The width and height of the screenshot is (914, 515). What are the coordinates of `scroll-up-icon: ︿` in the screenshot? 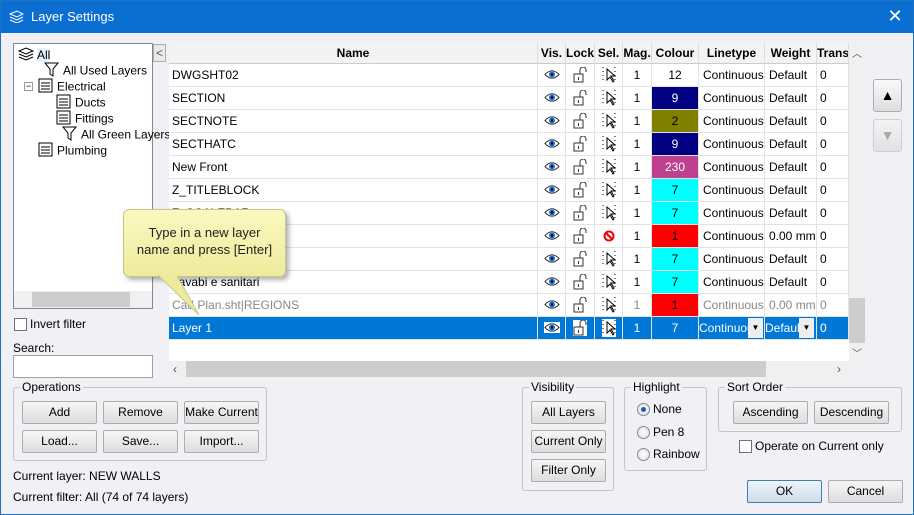 It's located at (857, 54).